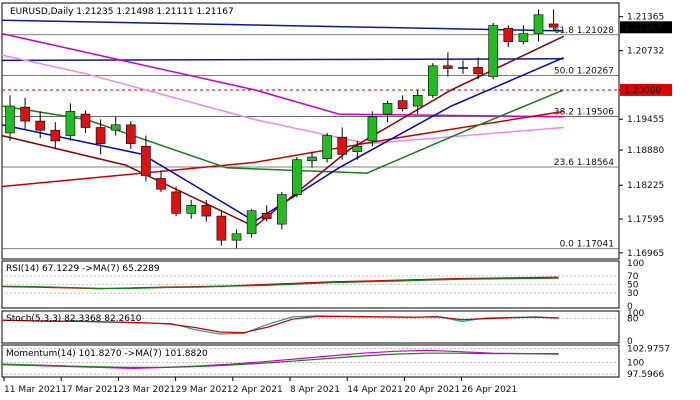 The image size is (700, 400). Describe the element at coordinates (633, 294) in the screenshot. I see `level-label-3: 30` at that location.